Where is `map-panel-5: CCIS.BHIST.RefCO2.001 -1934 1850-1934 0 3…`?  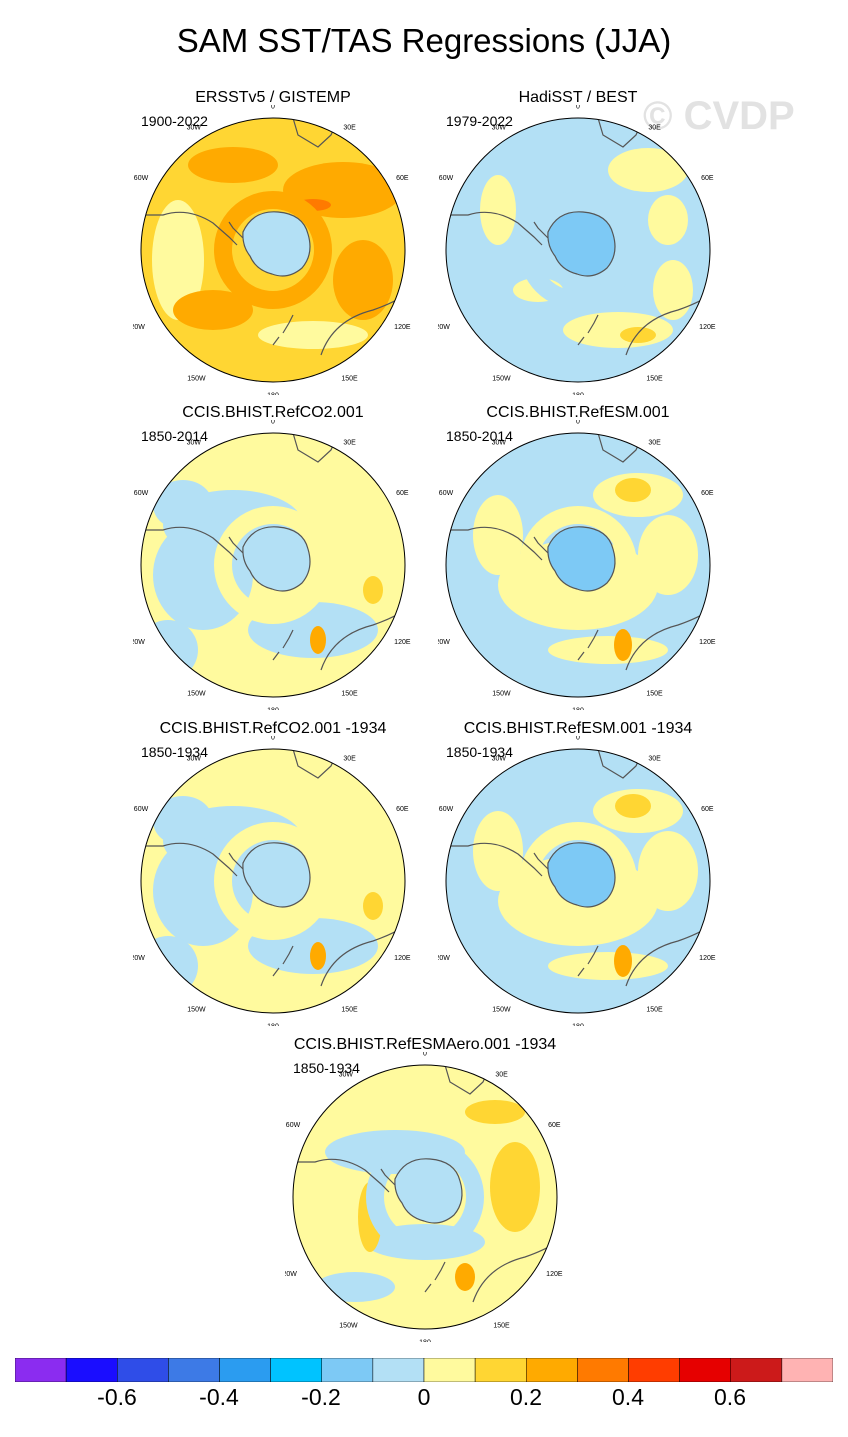
map-panel-5: CCIS.BHIST.RefCO2.001 -1934 1850-1934 0 3… is located at coordinates (273, 873).